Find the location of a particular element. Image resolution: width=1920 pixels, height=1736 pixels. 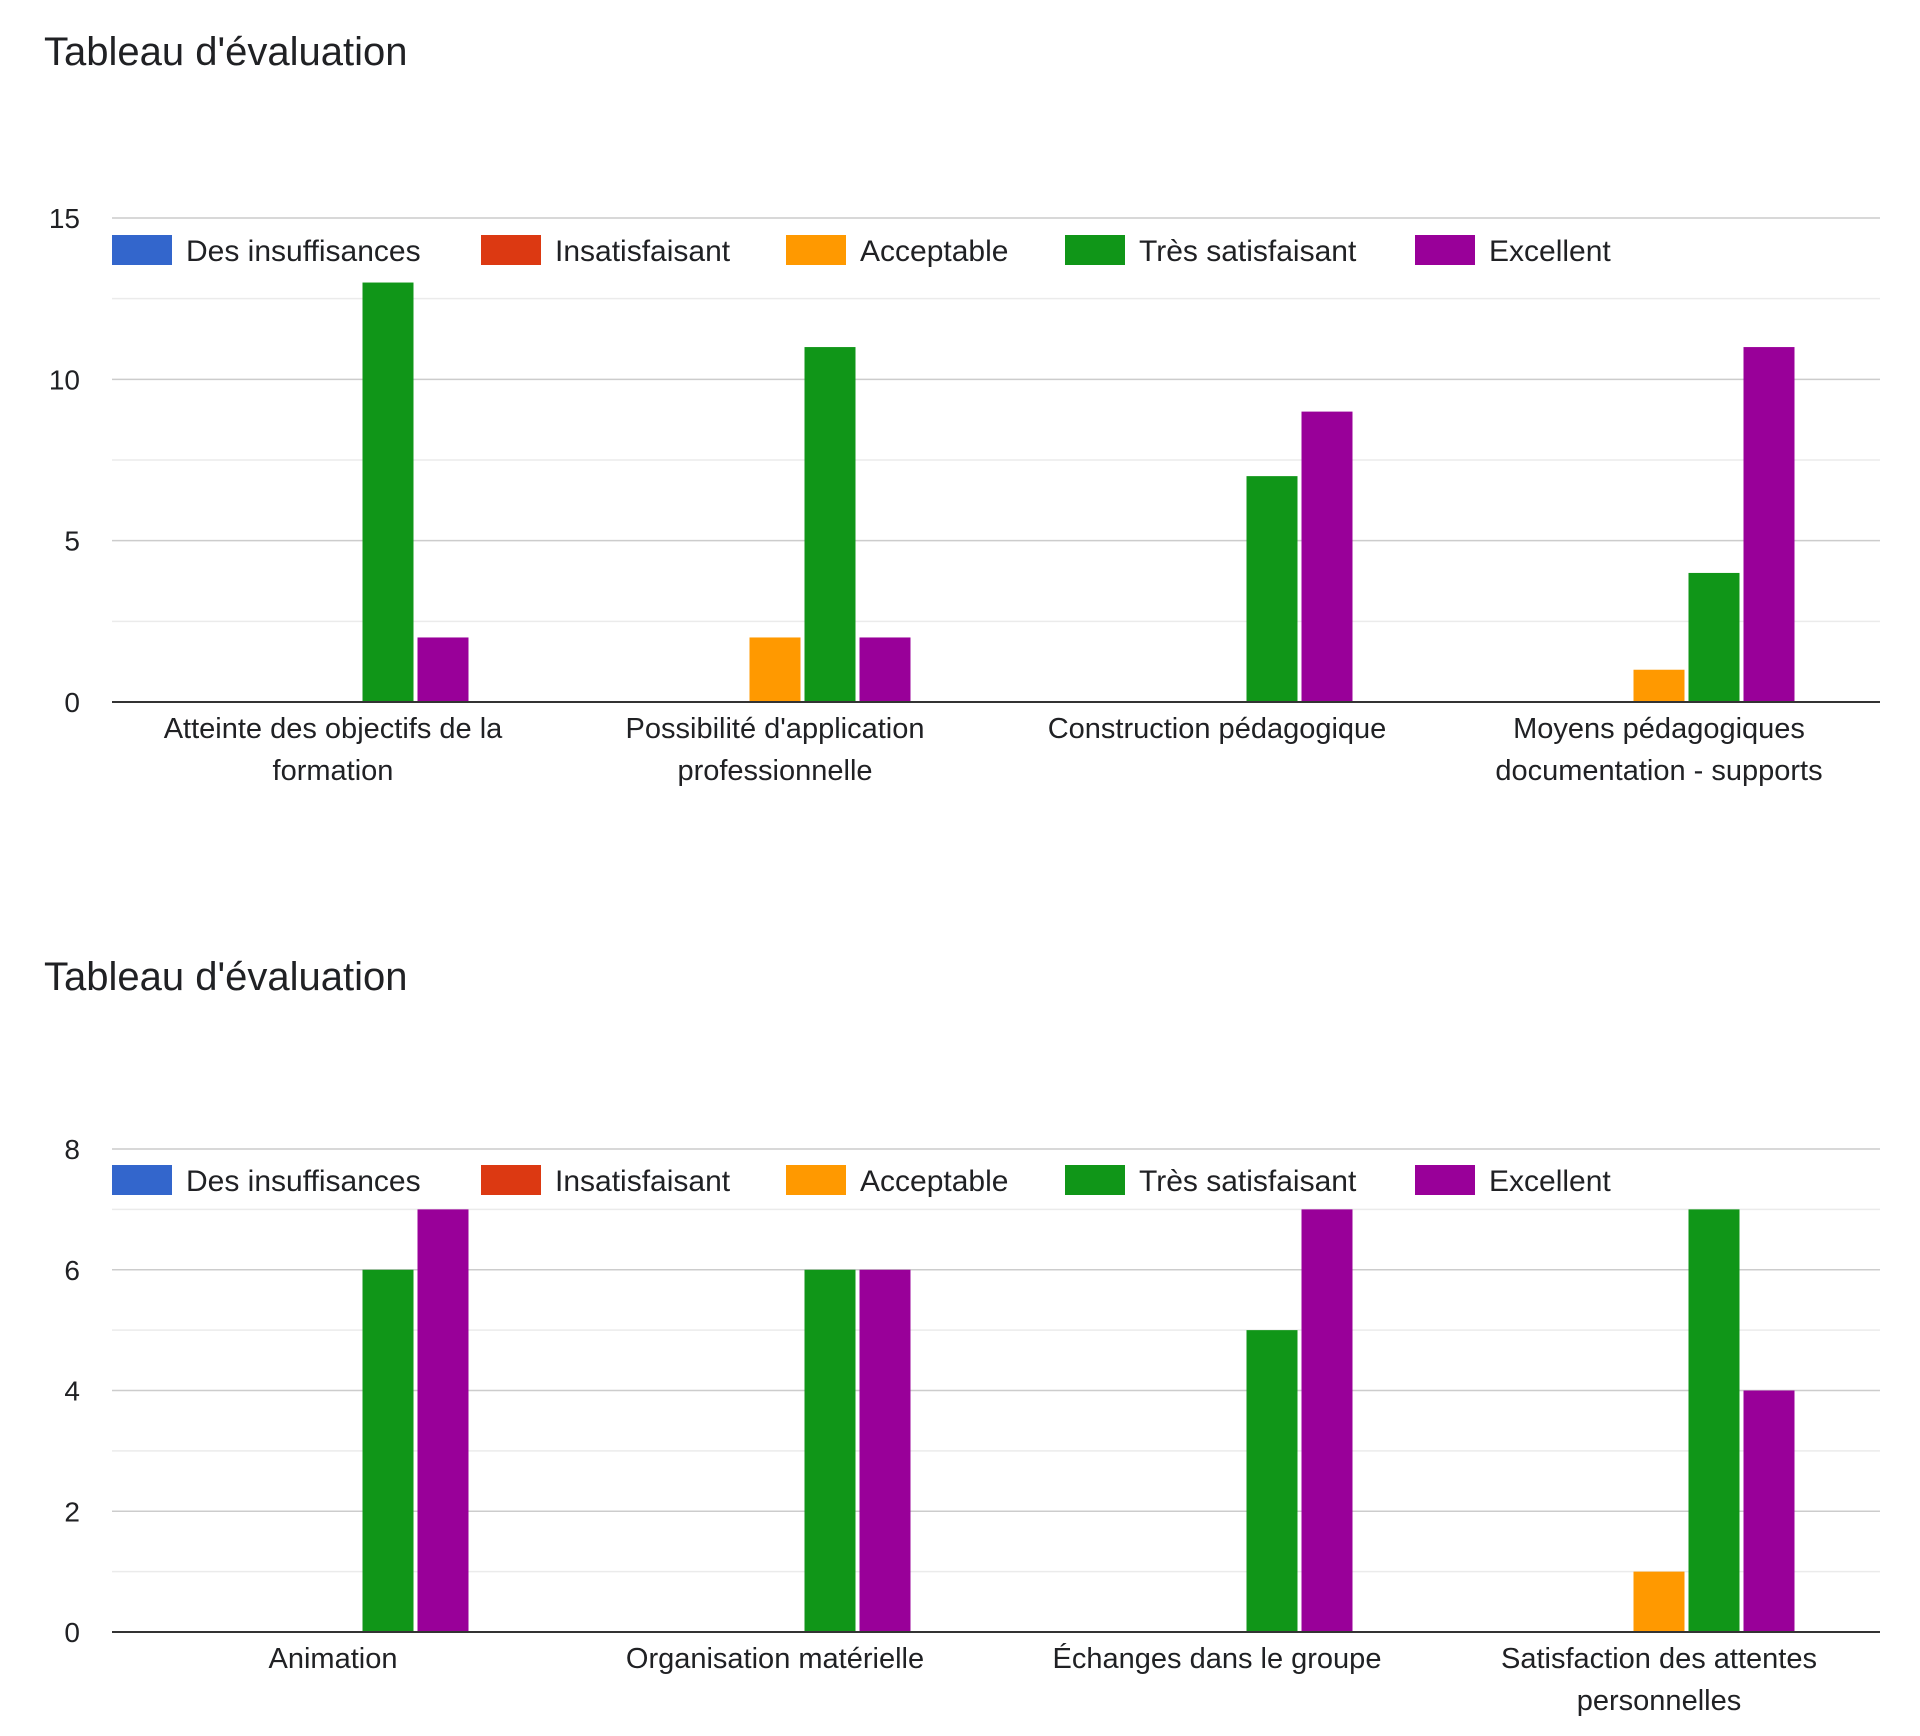

y-tick-label: 2 is located at coordinates (72, 1511).